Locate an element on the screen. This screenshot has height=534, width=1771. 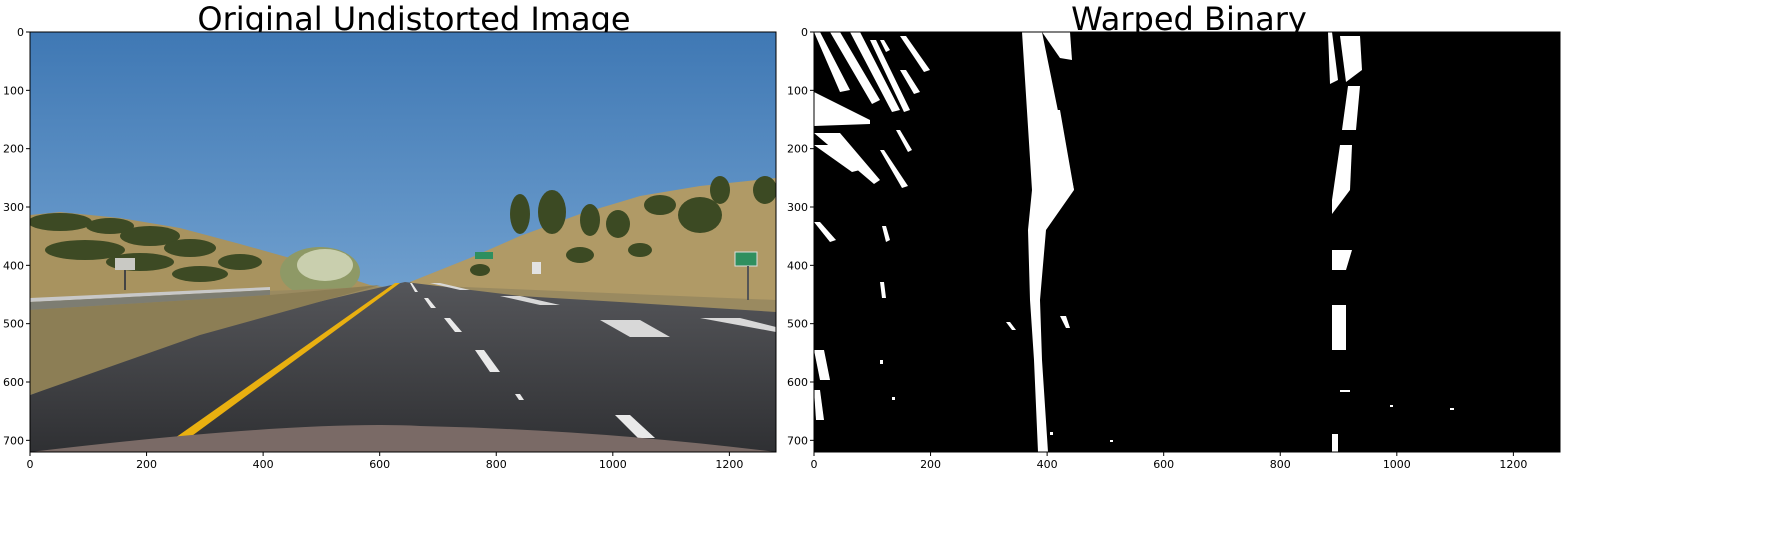
right-y-tick-label: 300 is located at coordinates (797, 207).